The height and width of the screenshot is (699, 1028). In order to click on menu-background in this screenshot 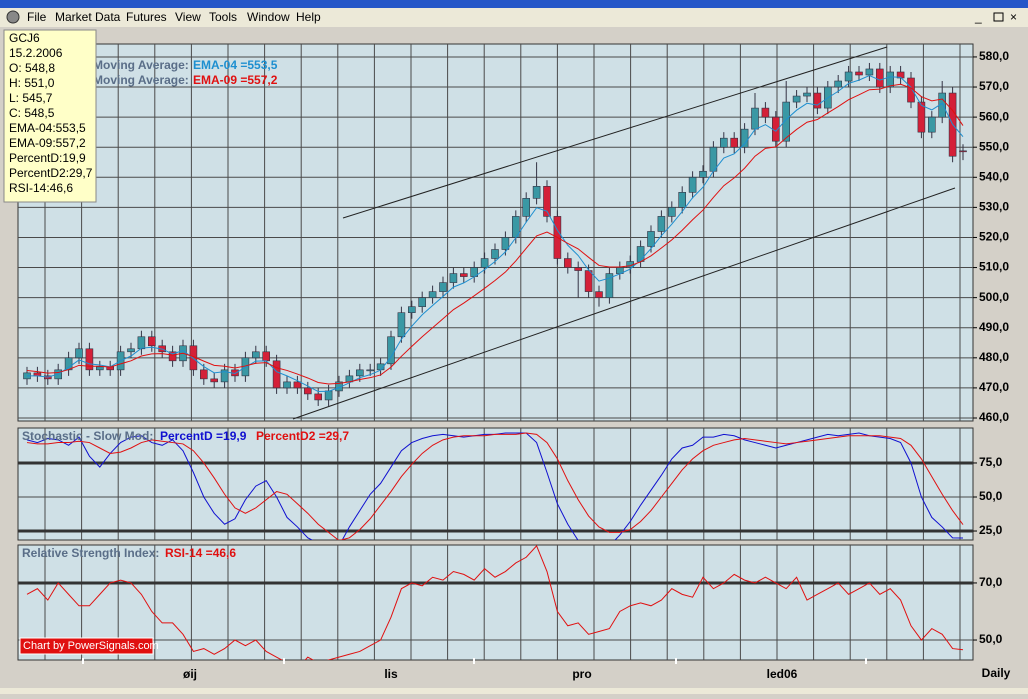, I will do `click(514, 17)`.